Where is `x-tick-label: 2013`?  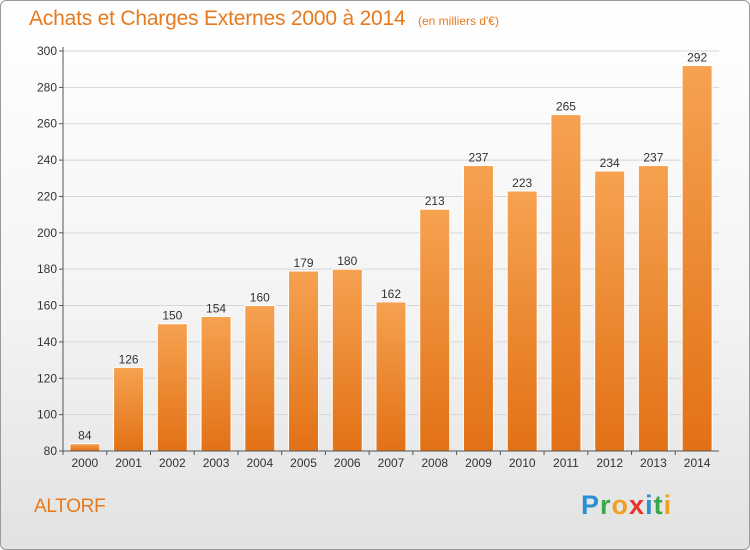 x-tick-label: 2013 is located at coordinates (653, 463).